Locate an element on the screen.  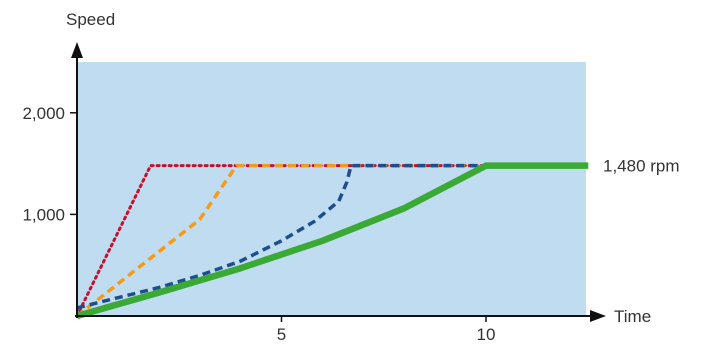
y-axis-arrowhead is located at coordinates (77, 50).